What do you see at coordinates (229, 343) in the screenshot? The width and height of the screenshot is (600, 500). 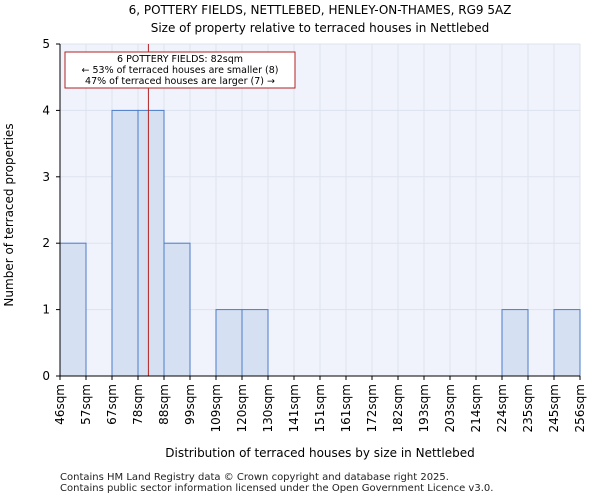 I see `bar-109sqm` at bounding box center [229, 343].